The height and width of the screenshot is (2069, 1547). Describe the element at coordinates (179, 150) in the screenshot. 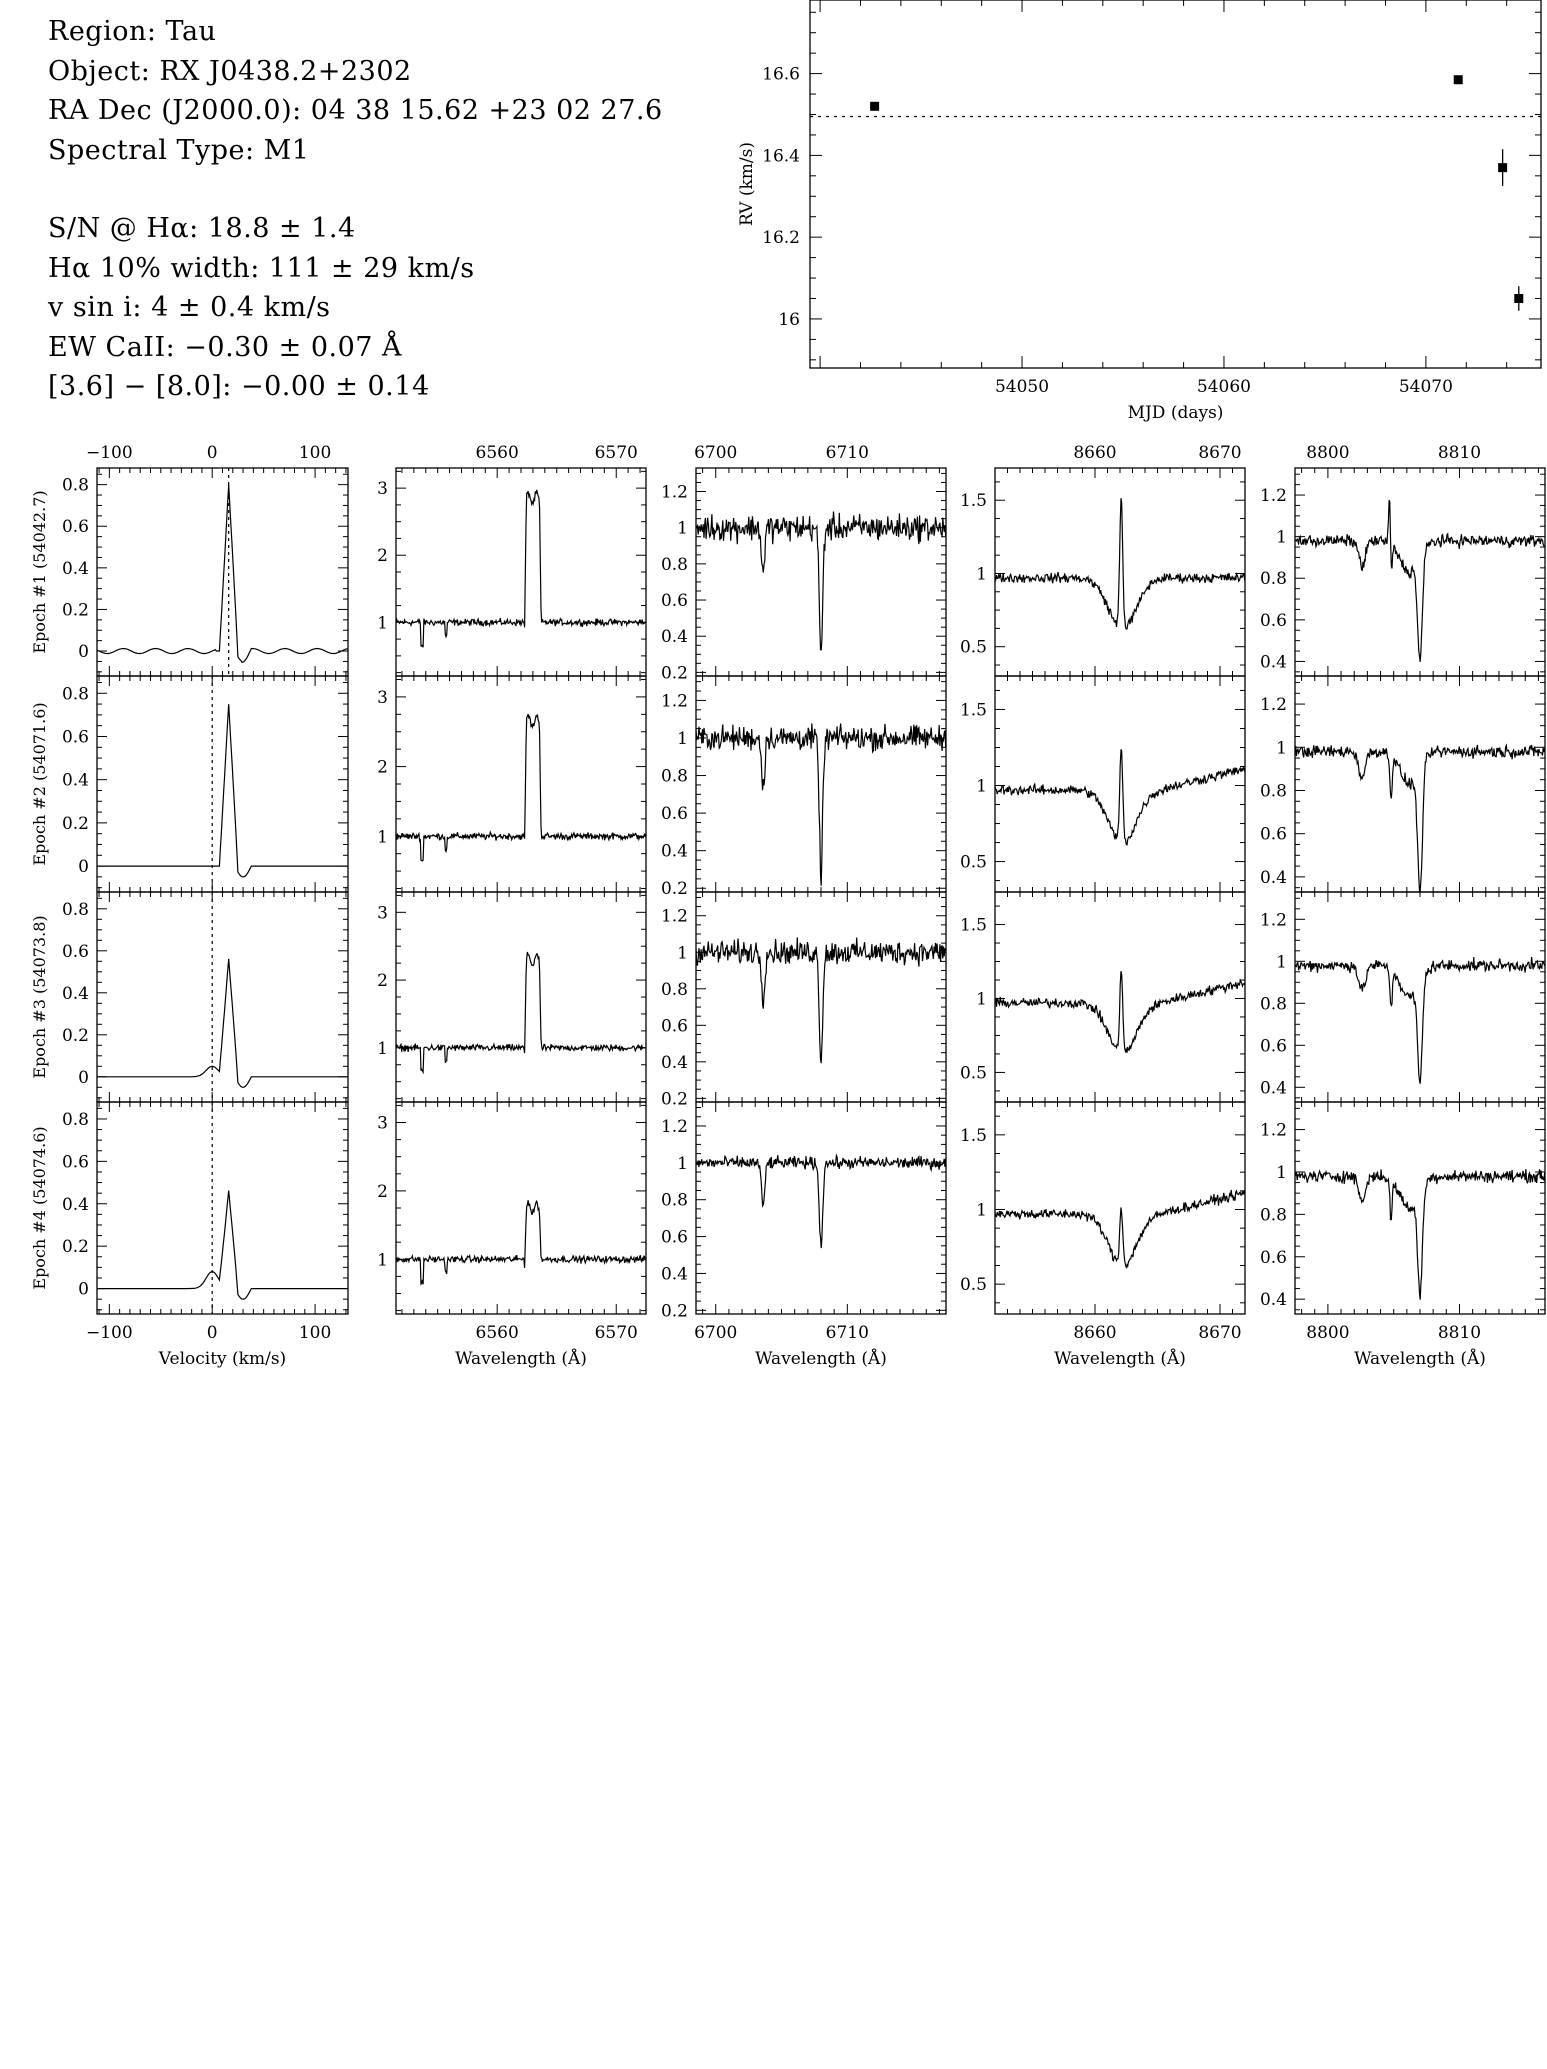

I see `spectral-type-text: Spectral Type: M1` at that location.